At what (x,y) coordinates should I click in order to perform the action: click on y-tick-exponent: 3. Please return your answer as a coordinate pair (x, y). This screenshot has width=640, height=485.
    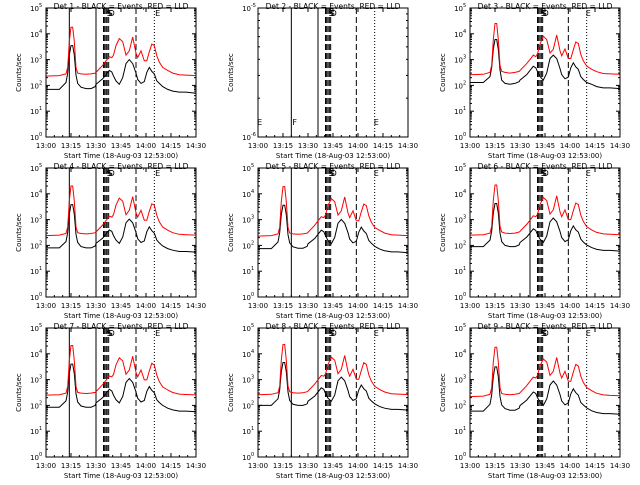
    Looking at the image, I should click on (252, 378).